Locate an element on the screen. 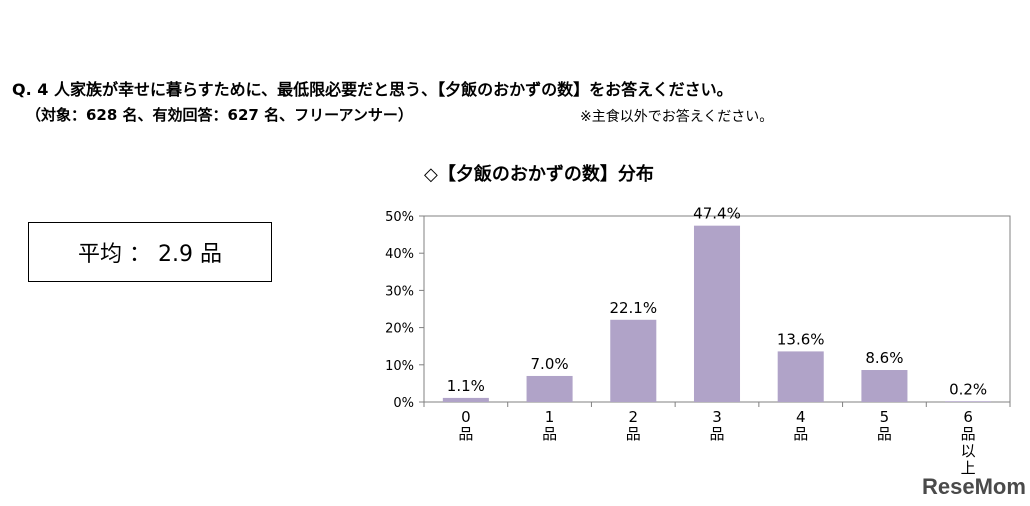 This screenshot has width=1030, height=506. x-tick-label: 6 品以上 is located at coordinates (968, 442).